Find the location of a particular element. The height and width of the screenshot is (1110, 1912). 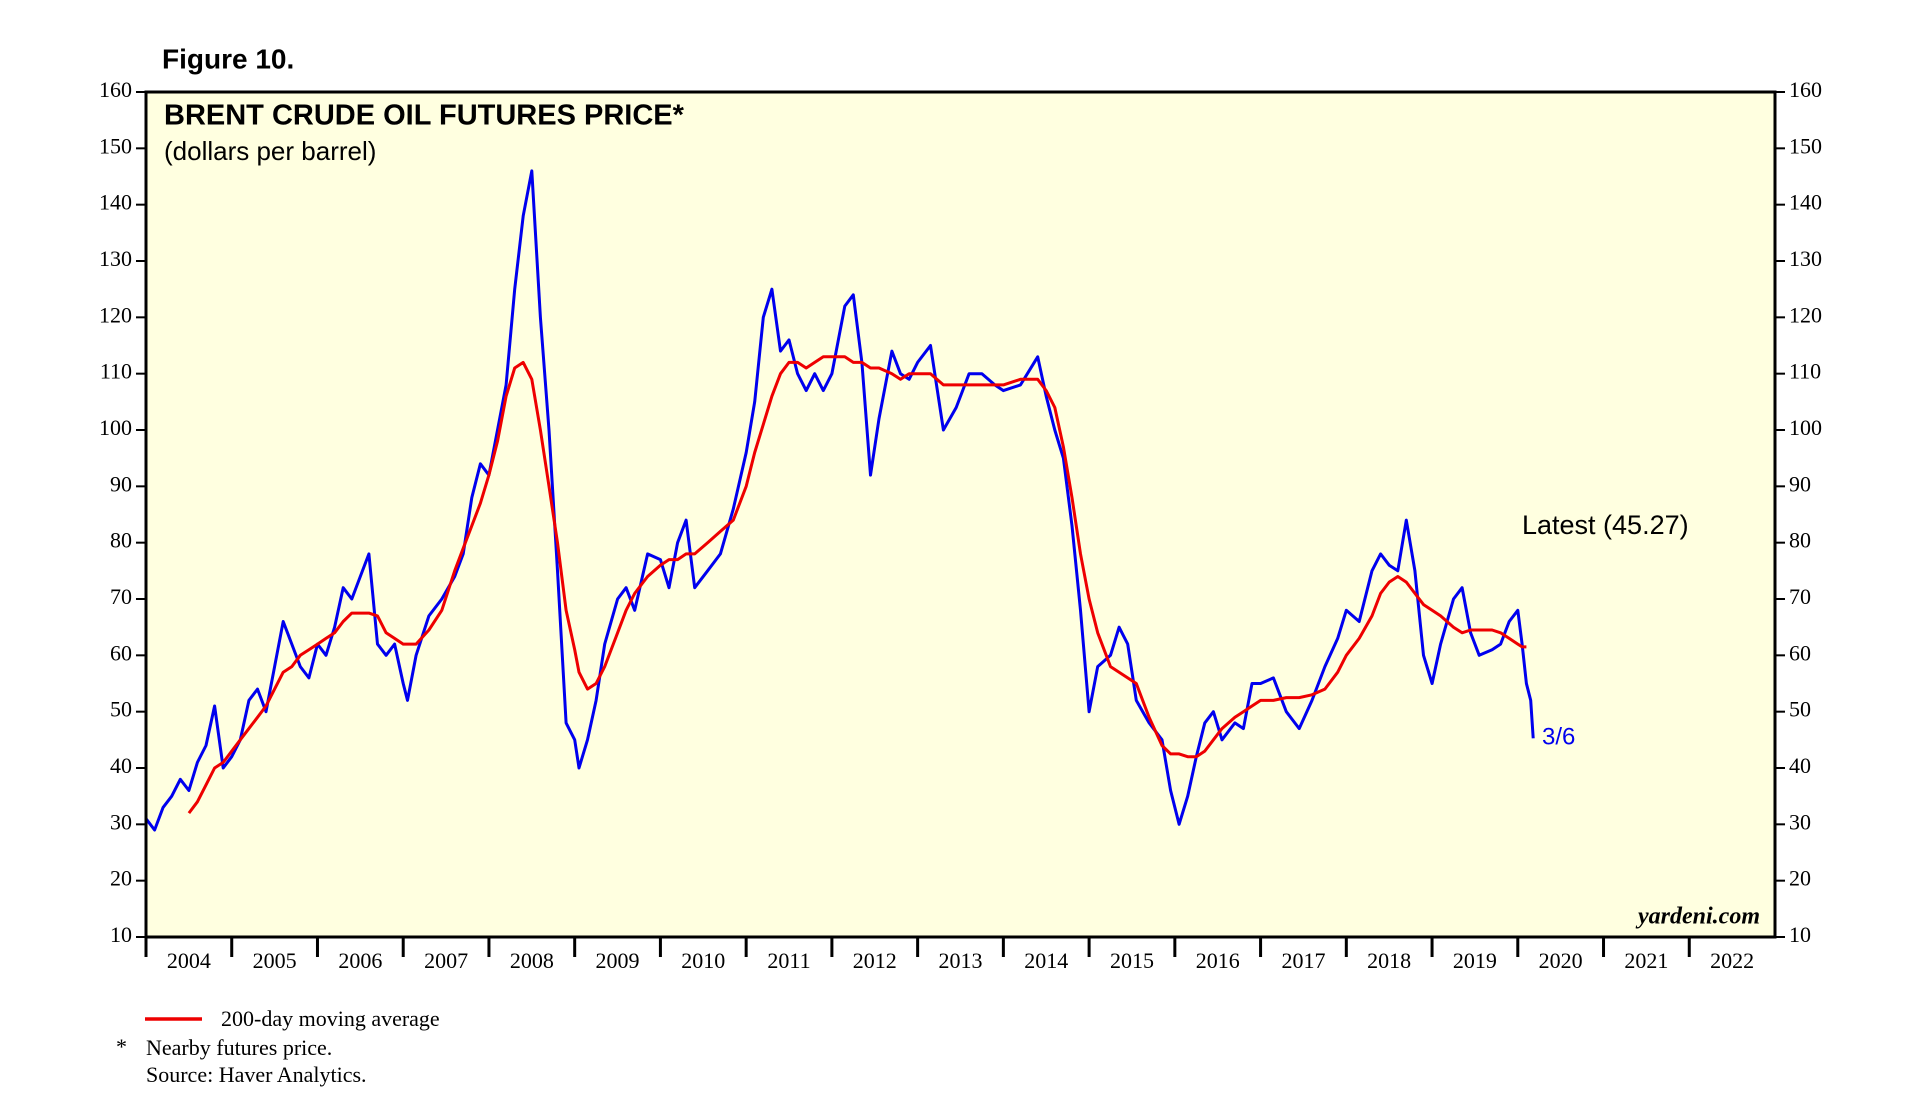

y-tick-label: 60 is located at coordinates (121, 652).